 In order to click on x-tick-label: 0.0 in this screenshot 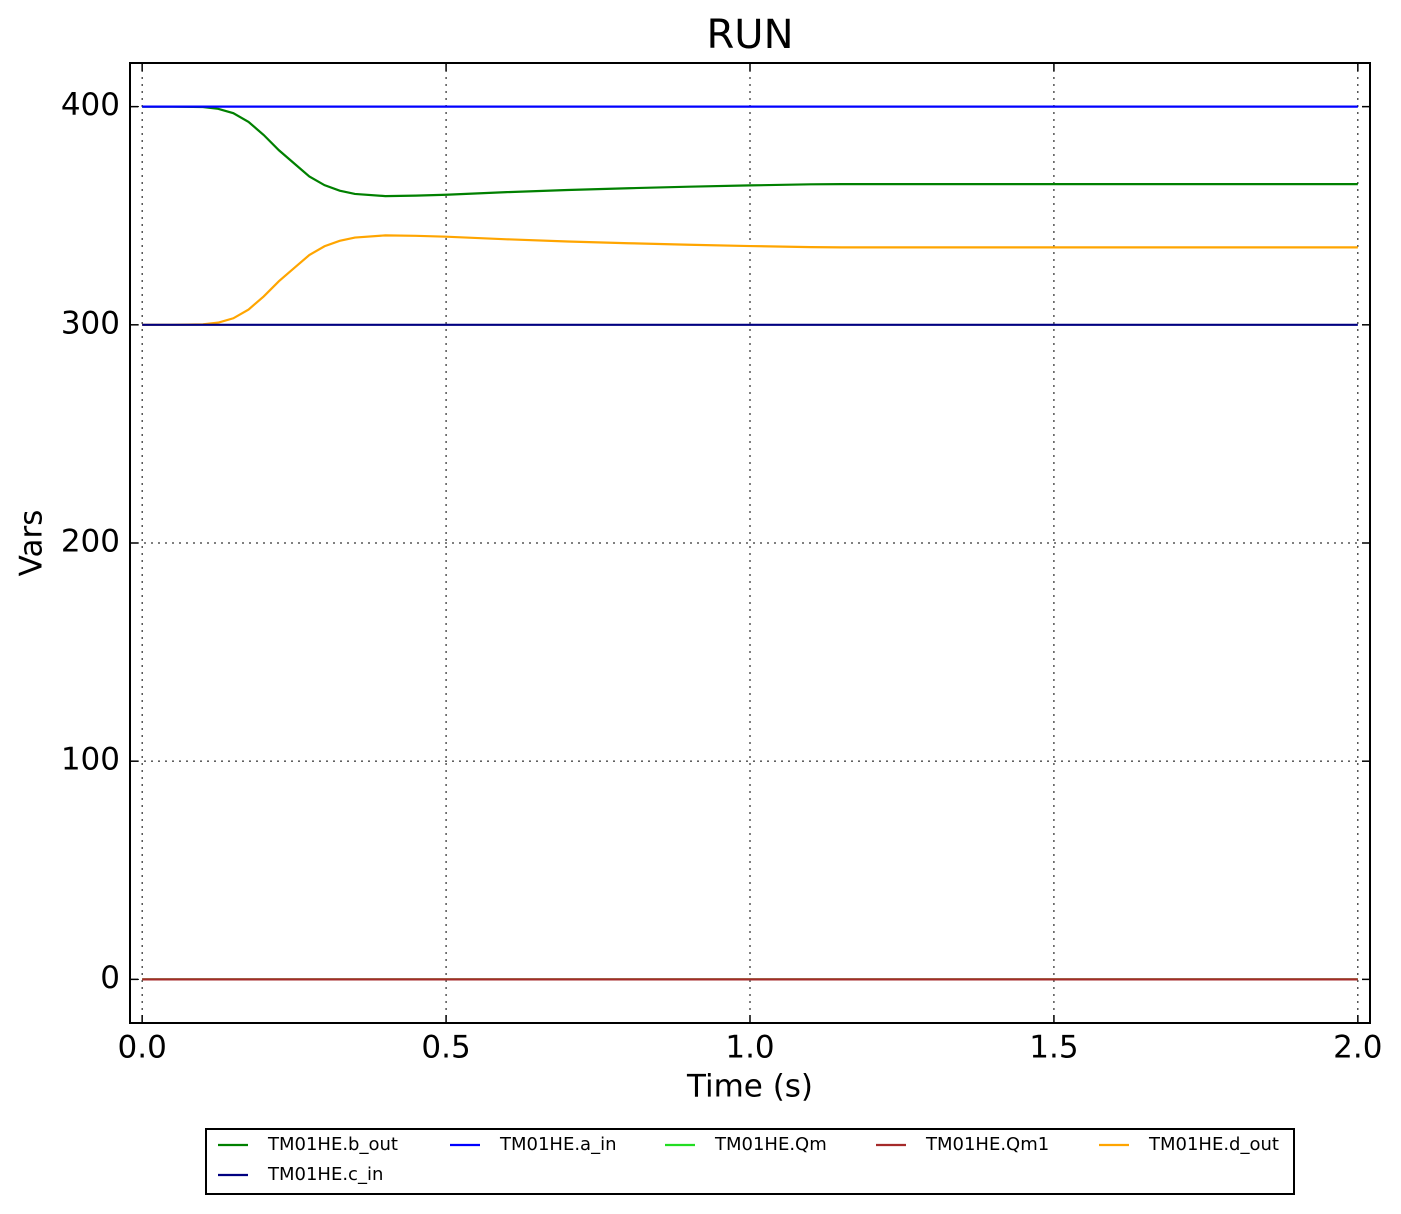, I will do `click(142, 1048)`.